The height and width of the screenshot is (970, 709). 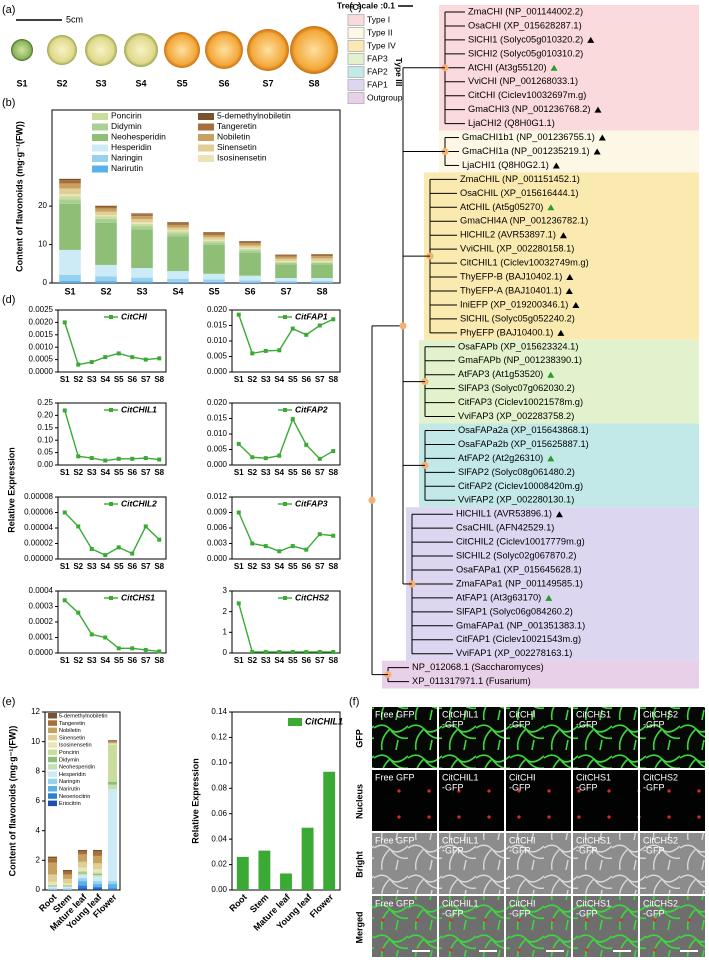 I want to click on leaf-label: ZmaFAPa1 (NP_001149585.1), so click(x=519, y=583).